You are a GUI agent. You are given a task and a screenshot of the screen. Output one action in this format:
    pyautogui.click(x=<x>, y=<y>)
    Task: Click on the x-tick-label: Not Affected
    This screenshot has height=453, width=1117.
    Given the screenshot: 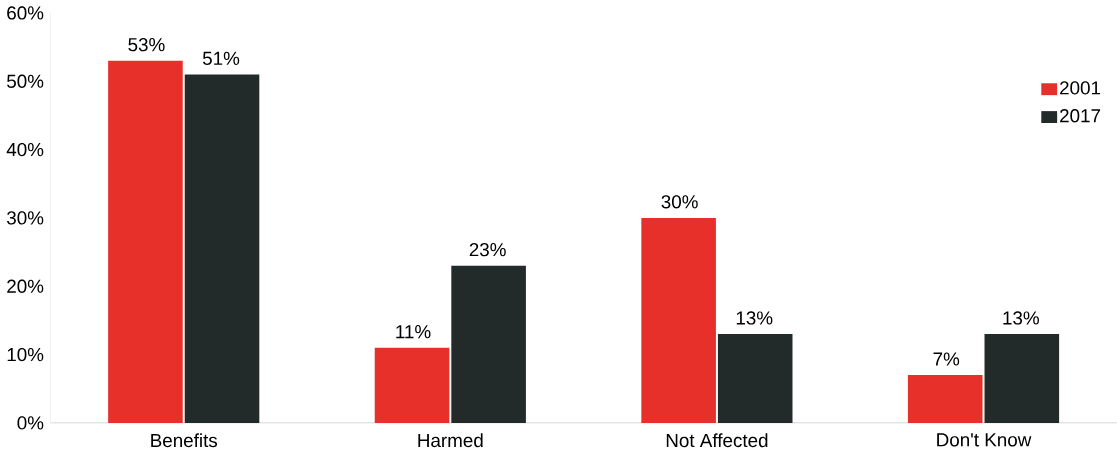 What is the action you would take?
    pyautogui.click(x=717, y=440)
    